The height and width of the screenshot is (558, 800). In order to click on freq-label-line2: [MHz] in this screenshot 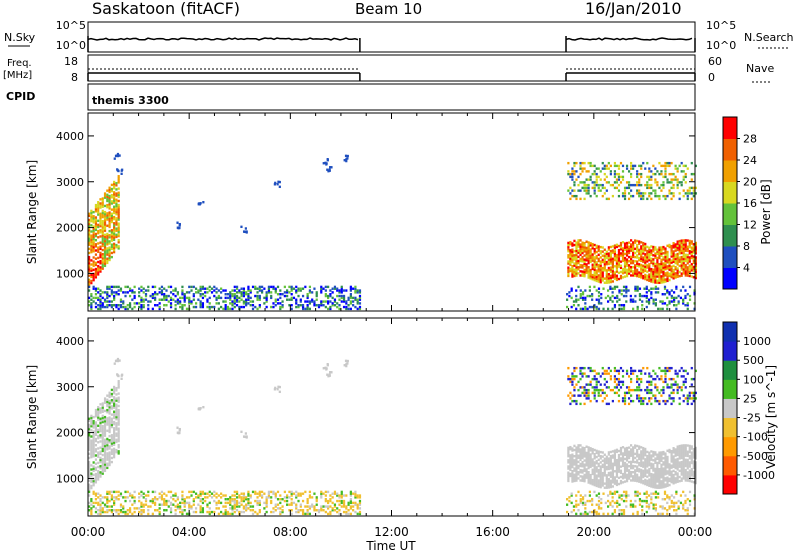, I will do `click(17, 75)`.